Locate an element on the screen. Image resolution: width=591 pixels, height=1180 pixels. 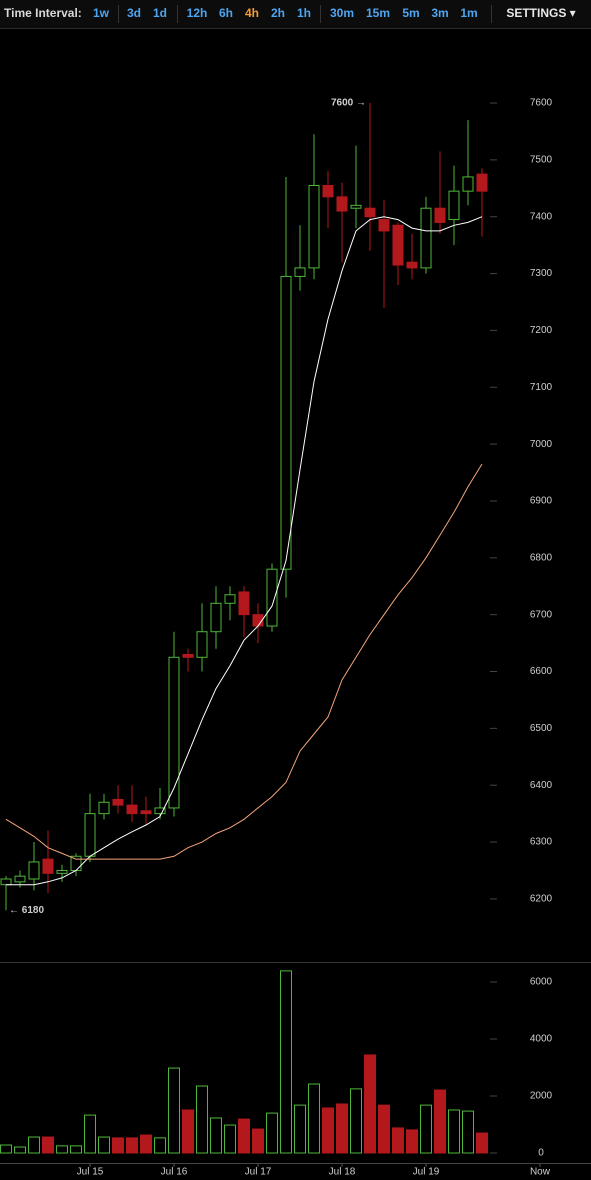
interval-button: 1m is located at coordinates (468, 13).